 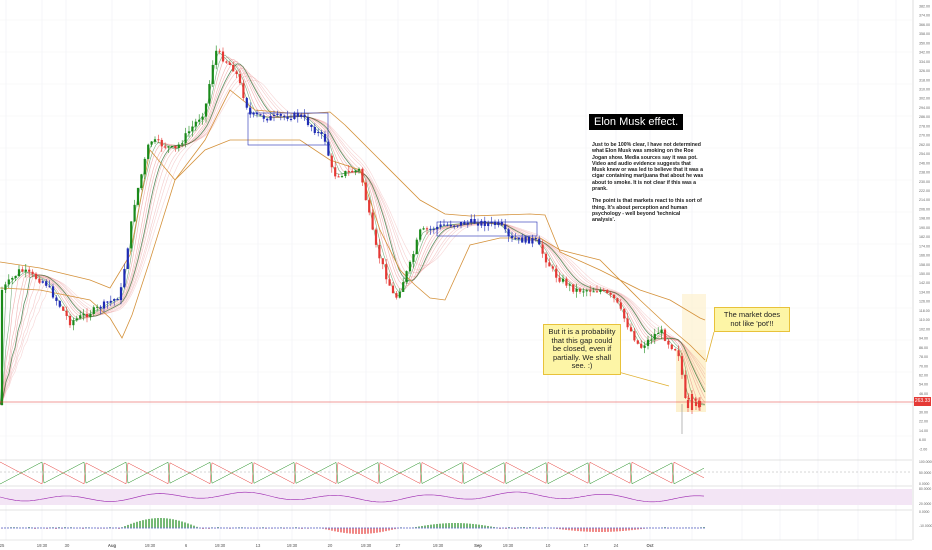 What do you see at coordinates (924, 191) in the screenshot?
I see `price-tick-label: 222.00` at bounding box center [924, 191].